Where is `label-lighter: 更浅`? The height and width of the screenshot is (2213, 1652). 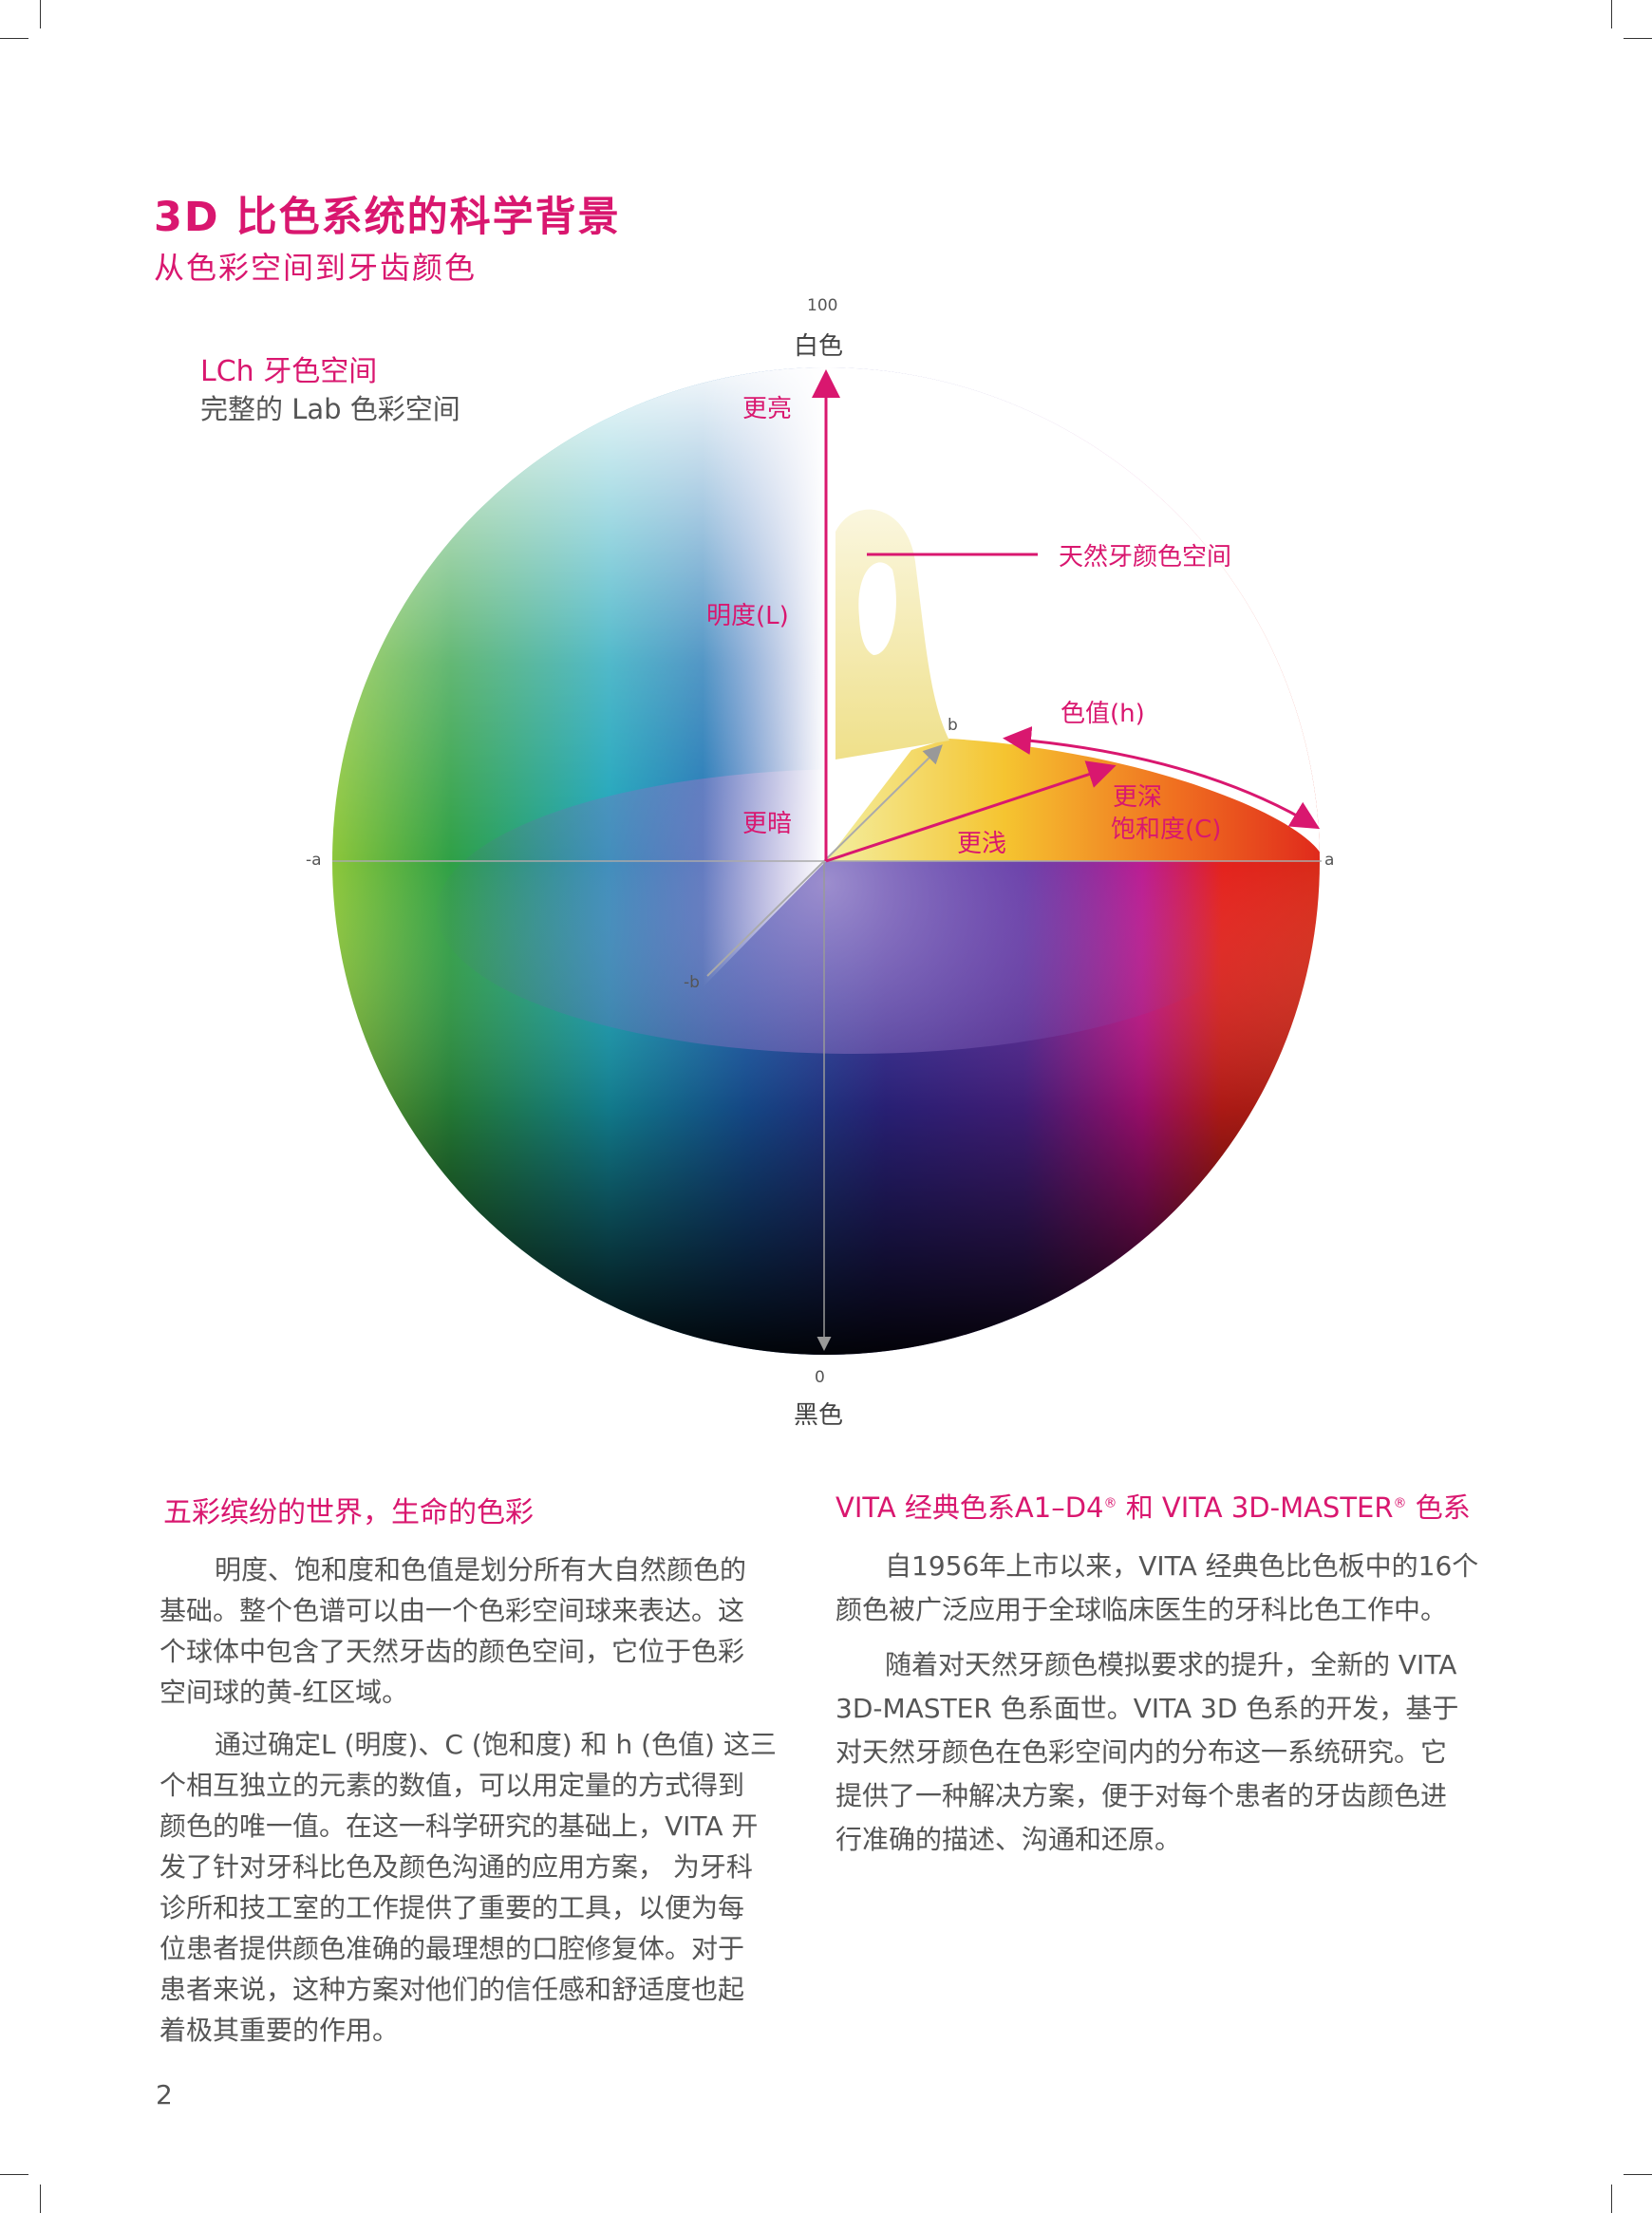 label-lighter: 更浅 is located at coordinates (982, 844).